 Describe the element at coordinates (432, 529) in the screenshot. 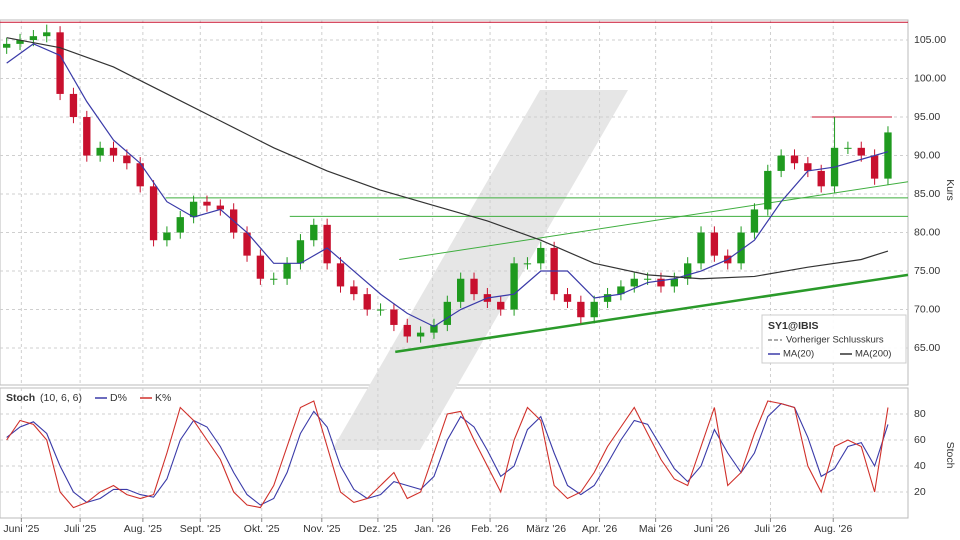

I see `x-tick-label: Jan. '26` at that location.